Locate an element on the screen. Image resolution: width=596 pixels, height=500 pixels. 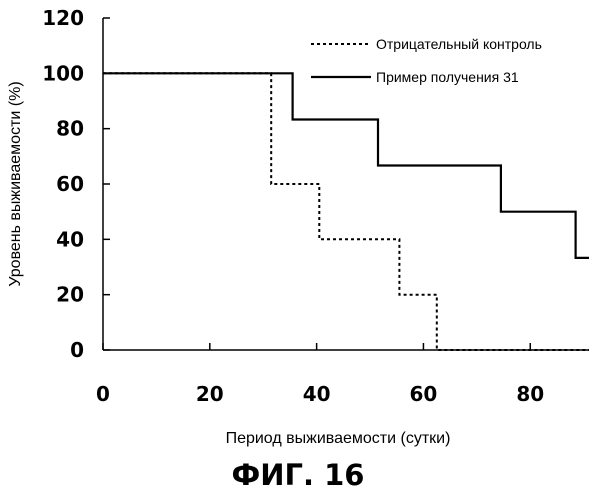
y-axis-title: Уровень выживаемости (%) is located at coordinates (15, 183).